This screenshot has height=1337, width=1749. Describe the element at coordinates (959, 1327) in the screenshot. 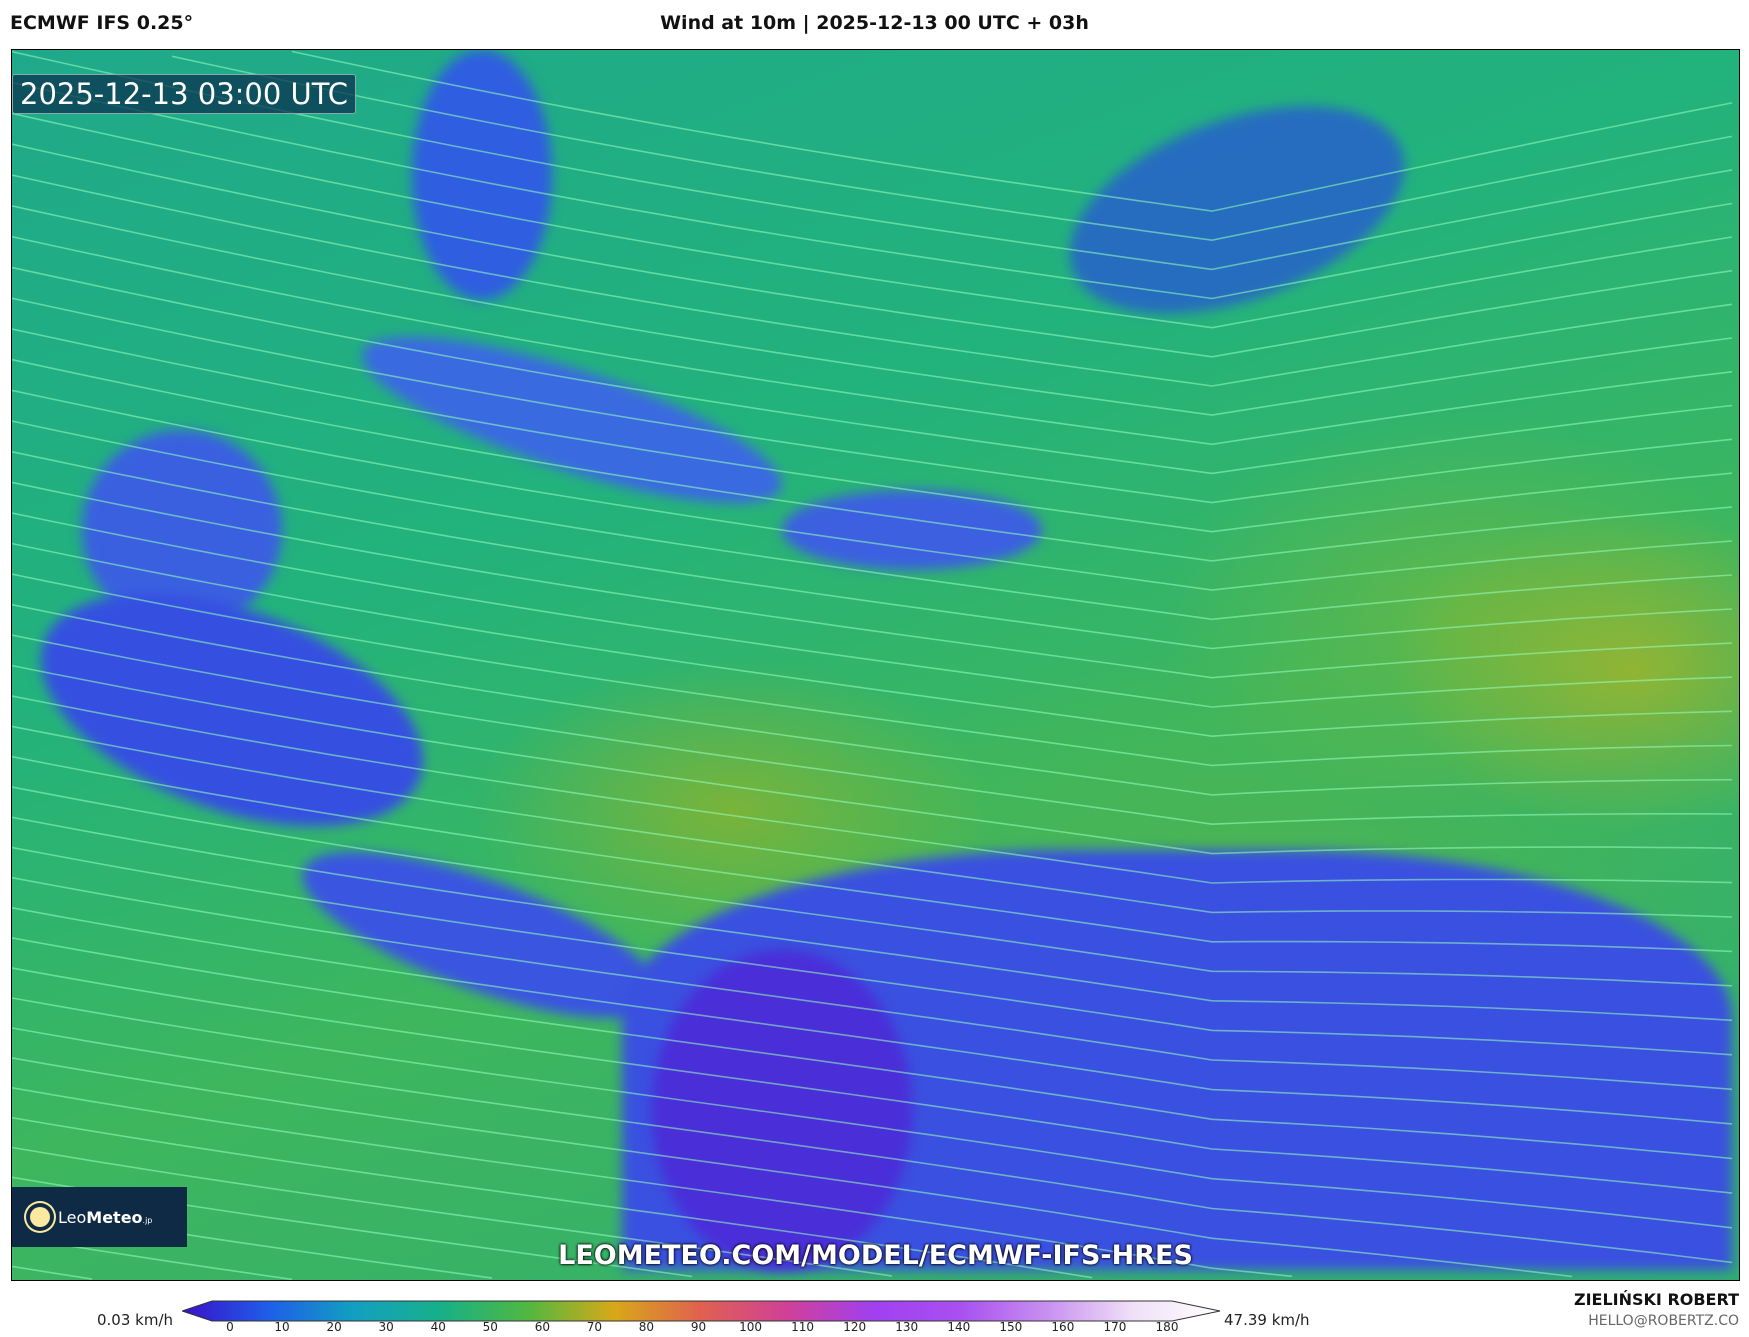

I see `colorbar-tick: 140` at that location.